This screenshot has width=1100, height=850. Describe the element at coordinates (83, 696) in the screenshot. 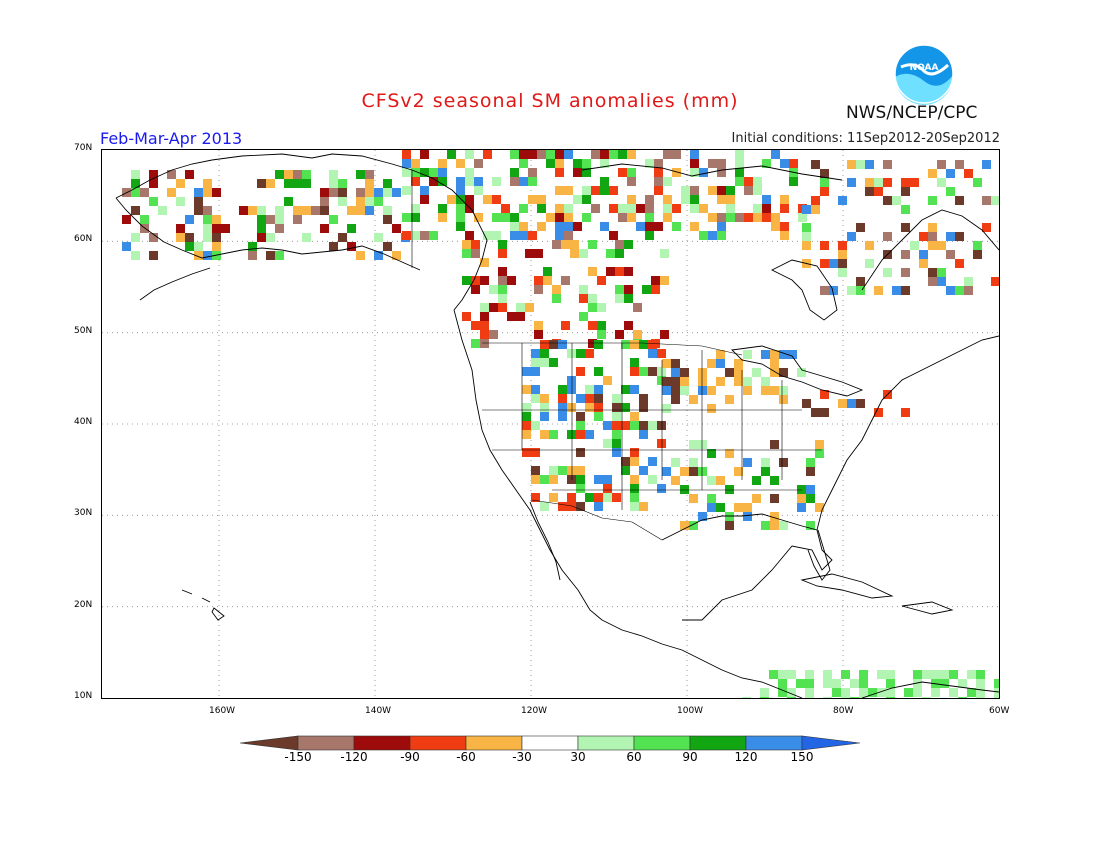

I see `lat-label: 10N` at that location.